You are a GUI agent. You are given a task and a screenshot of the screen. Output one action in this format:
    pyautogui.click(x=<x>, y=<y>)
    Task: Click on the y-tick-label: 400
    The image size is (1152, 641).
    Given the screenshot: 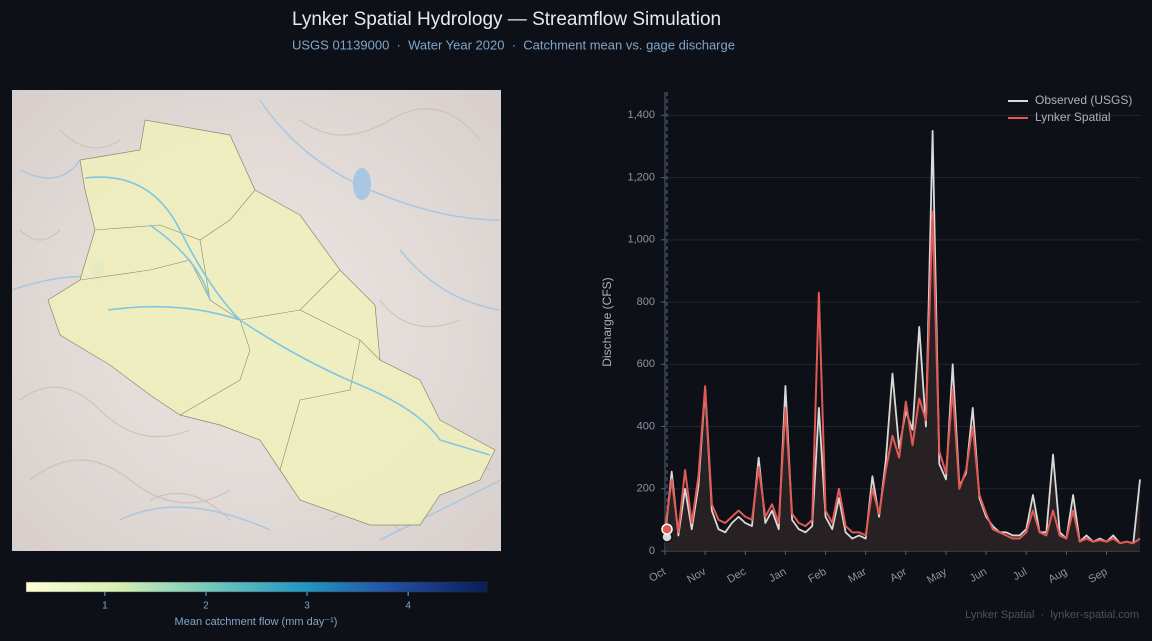 What is the action you would take?
    pyautogui.click(x=646, y=426)
    